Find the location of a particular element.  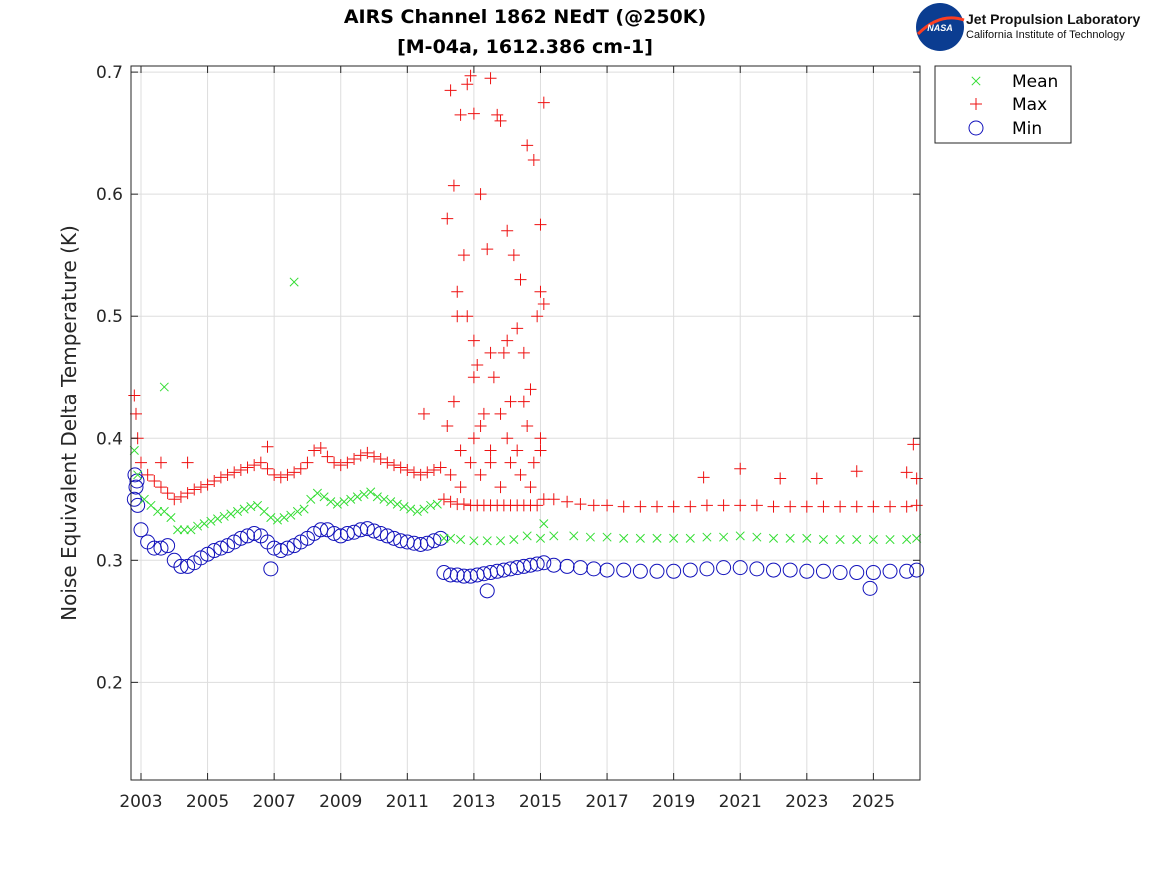

logo-org-name: Jet Propulsion Laboratory is located at coordinates (1053, 19).